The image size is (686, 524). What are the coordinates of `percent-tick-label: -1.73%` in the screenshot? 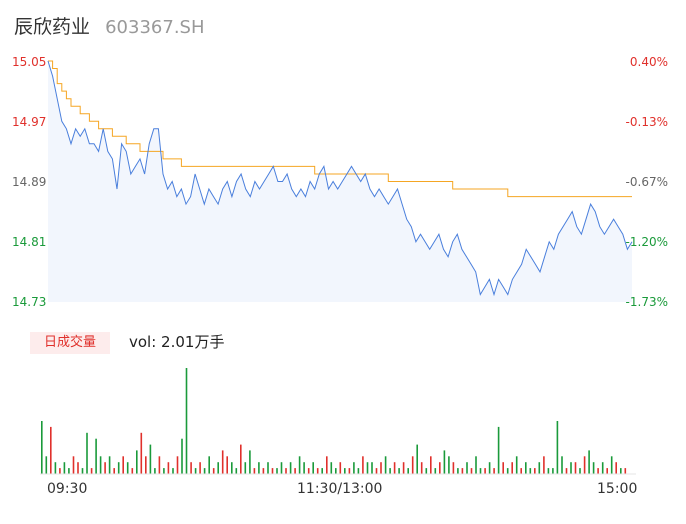 It's located at (646, 302).